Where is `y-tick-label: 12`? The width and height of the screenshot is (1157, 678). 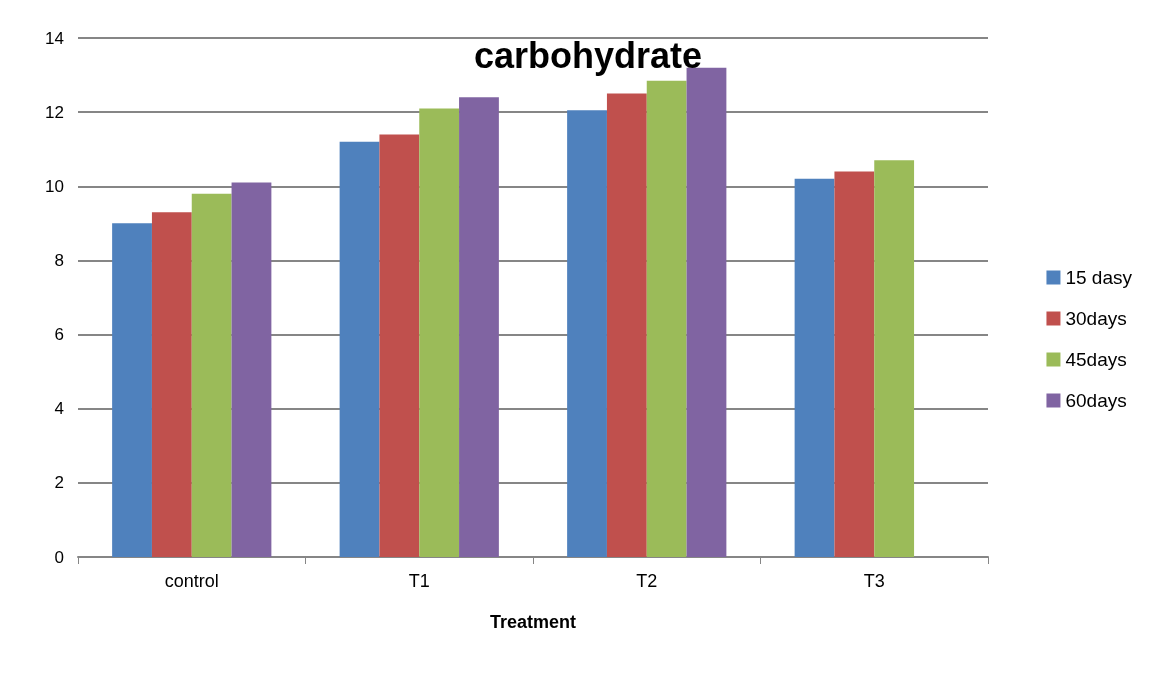
y-tick-label: 12 is located at coordinates (54, 112).